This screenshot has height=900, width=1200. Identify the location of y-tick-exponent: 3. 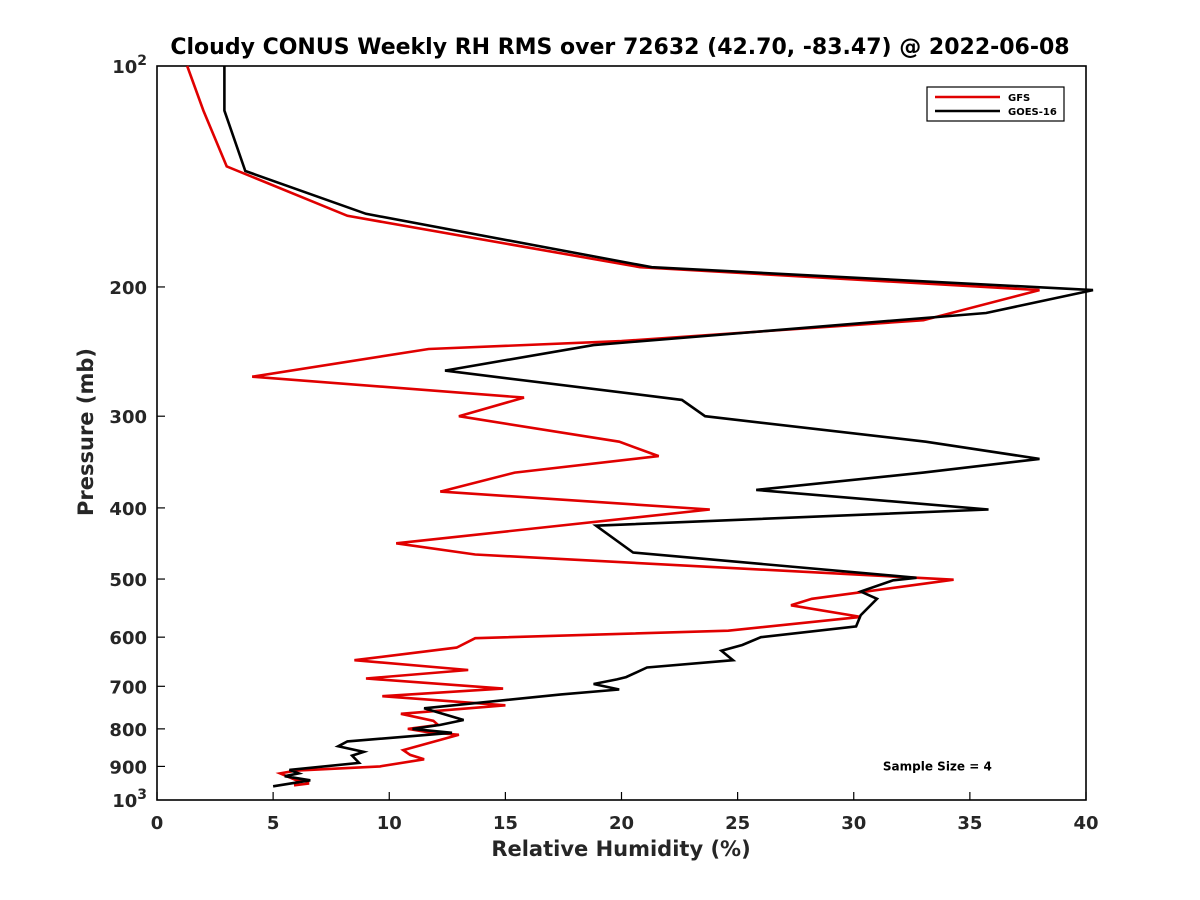
(142, 795).